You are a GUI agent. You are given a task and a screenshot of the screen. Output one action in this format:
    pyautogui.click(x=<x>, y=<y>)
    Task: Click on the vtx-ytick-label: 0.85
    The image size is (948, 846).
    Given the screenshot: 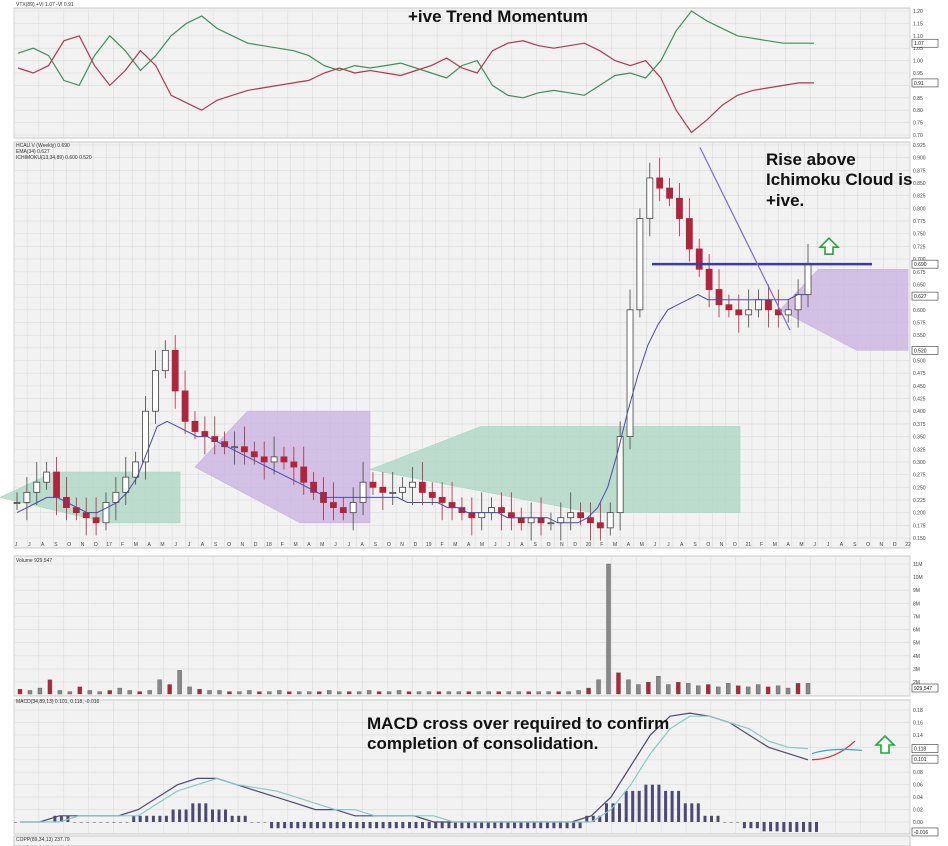 What is the action you would take?
    pyautogui.click(x=918, y=99)
    